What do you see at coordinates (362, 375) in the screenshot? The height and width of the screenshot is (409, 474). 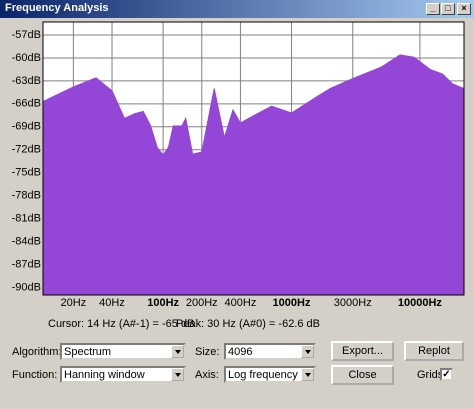 I see `close-button: Close` at bounding box center [362, 375].